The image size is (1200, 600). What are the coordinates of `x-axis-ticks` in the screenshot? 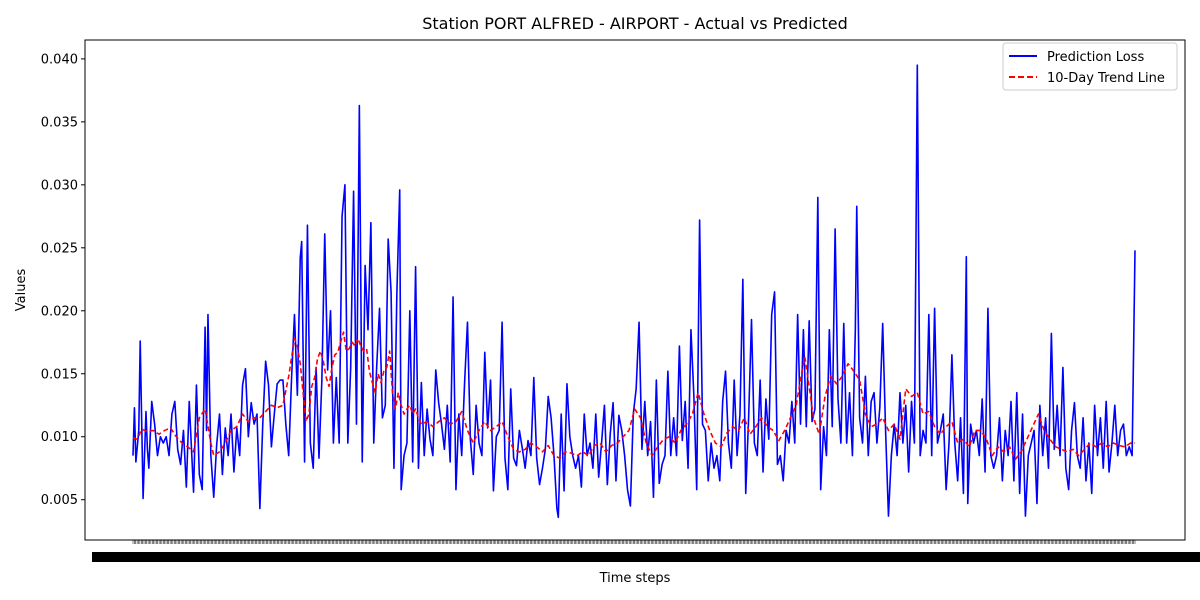 It's located at (646, 551).